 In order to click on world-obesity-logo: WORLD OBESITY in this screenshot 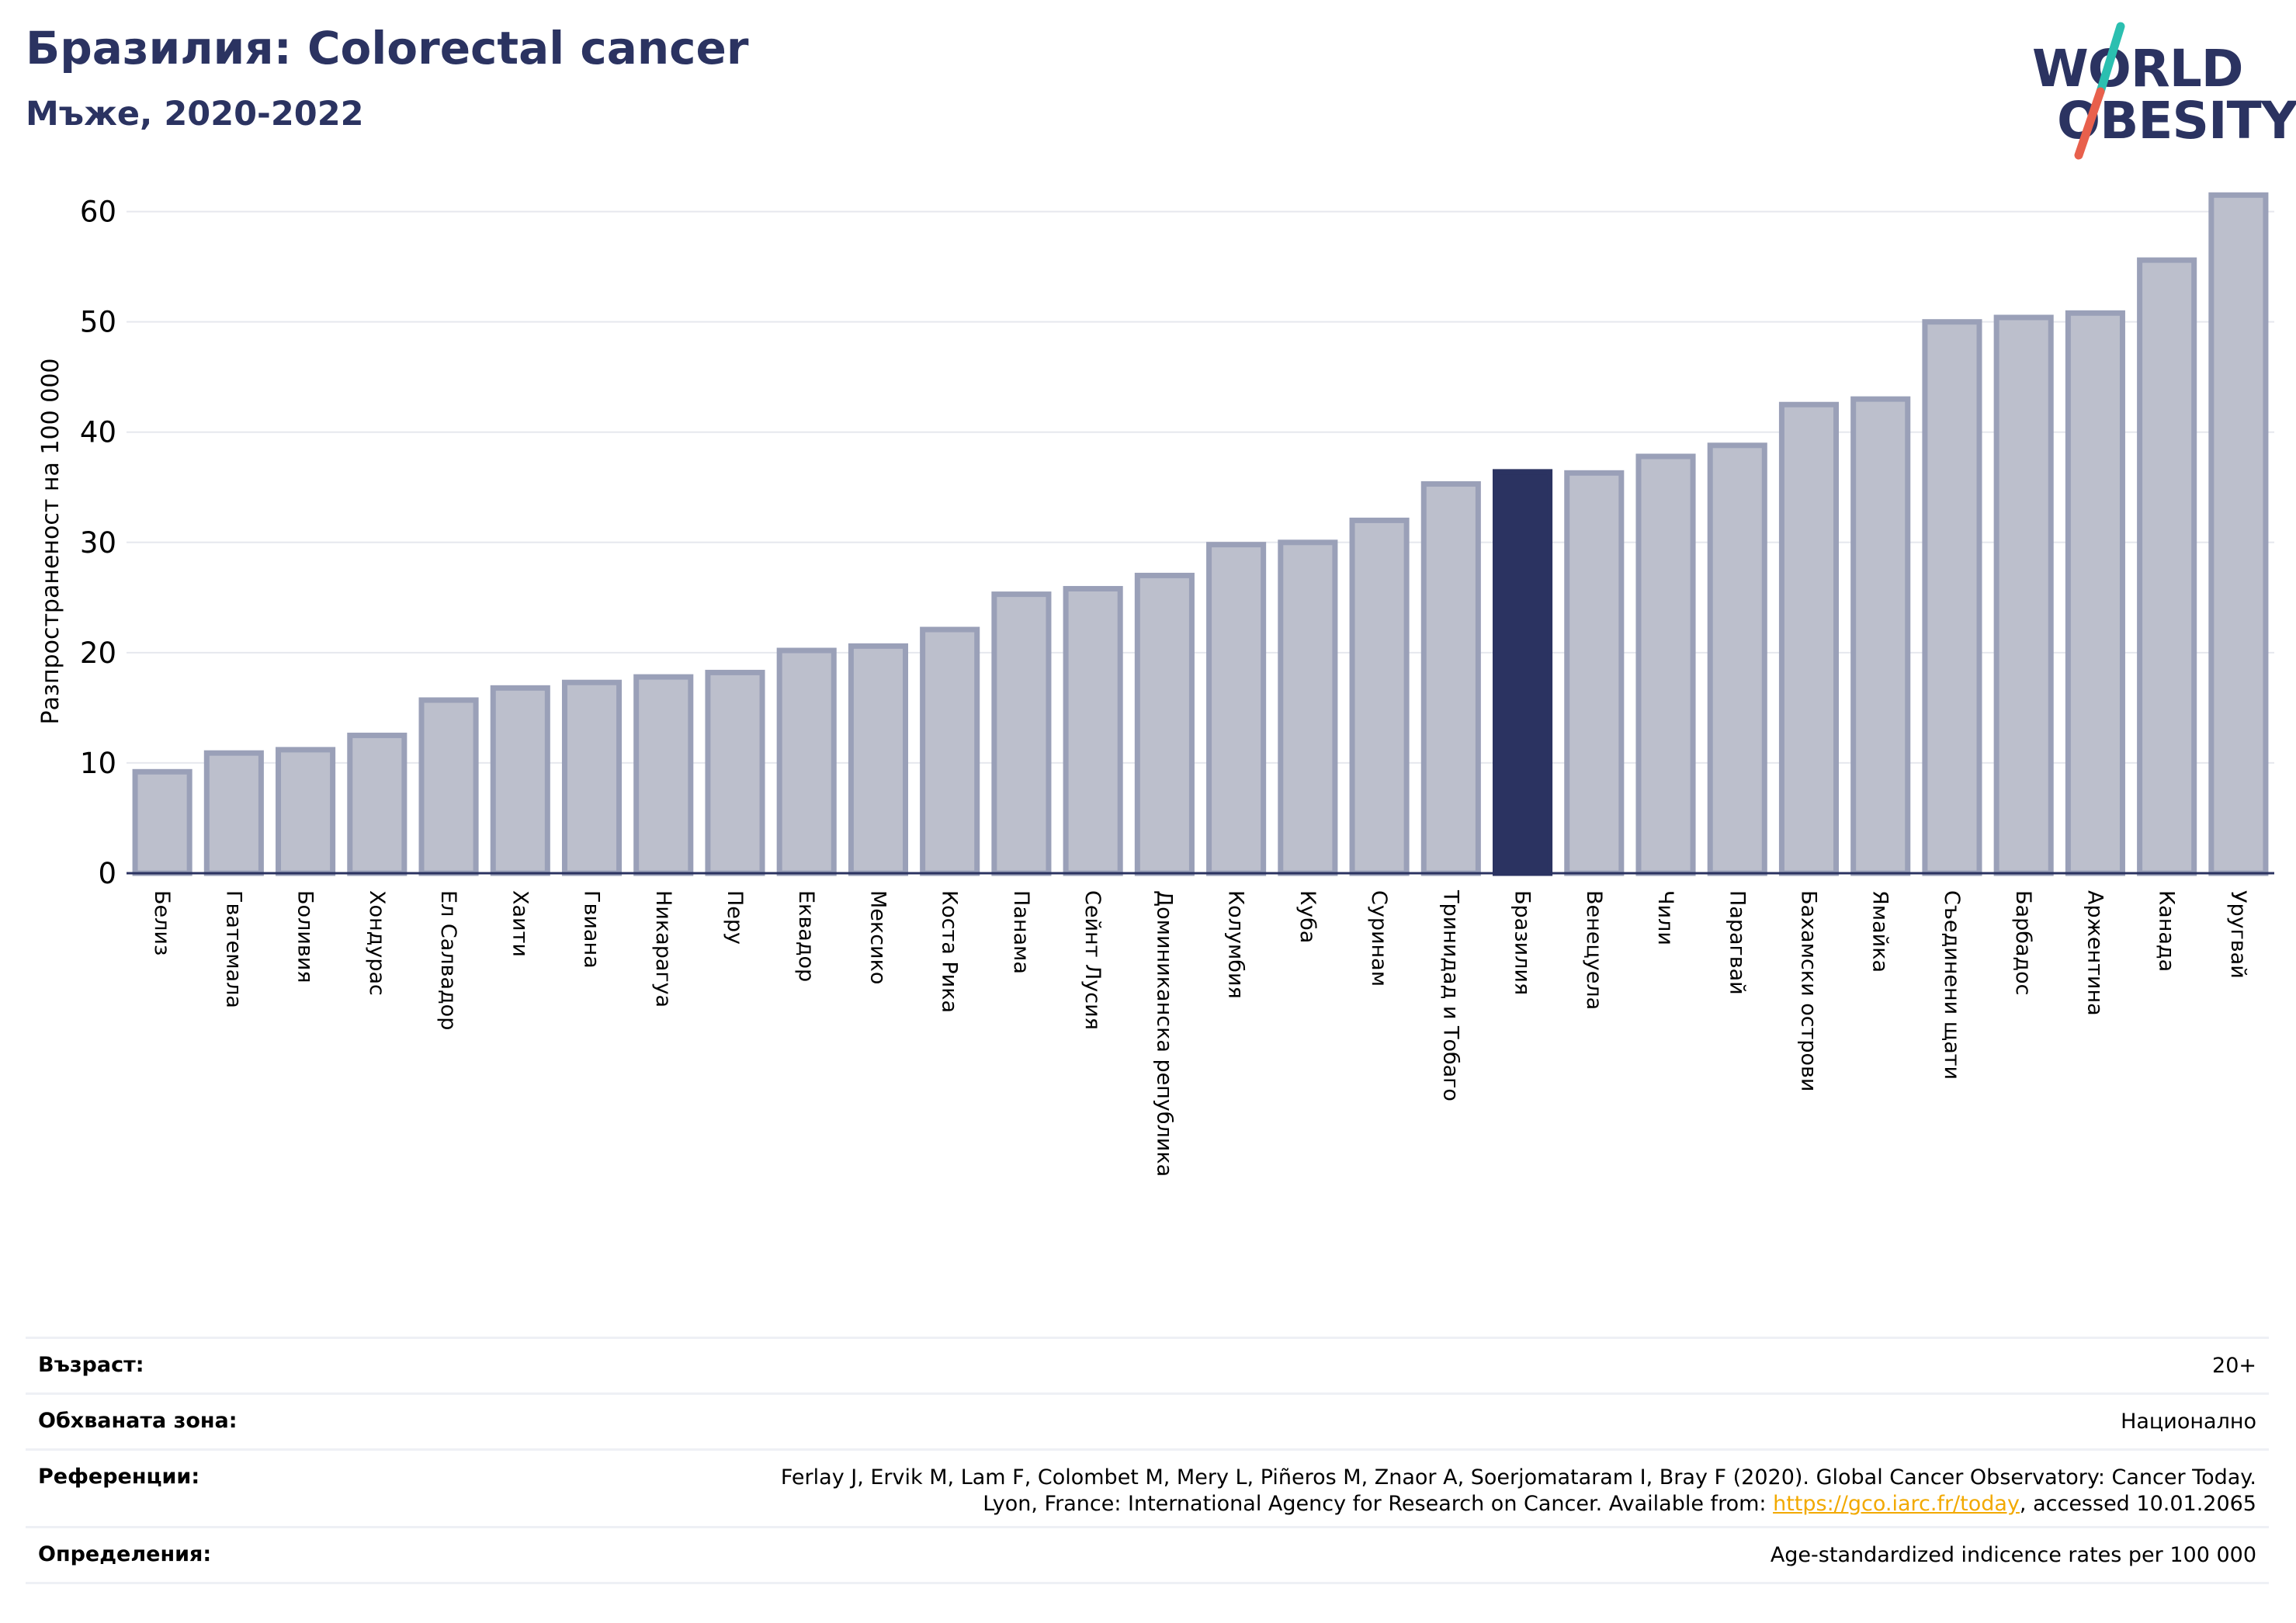, I will do `click(2161, 91)`.